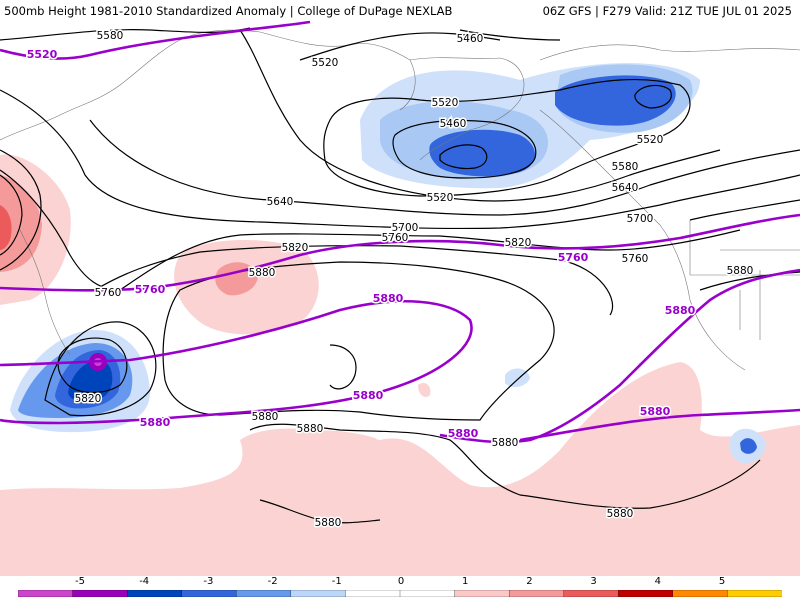 The width and height of the screenshot is (800, 600). Describe the element at coordinates (336, 581) in the screenshot. I see `colorbar-tick-label: -1` at that location.